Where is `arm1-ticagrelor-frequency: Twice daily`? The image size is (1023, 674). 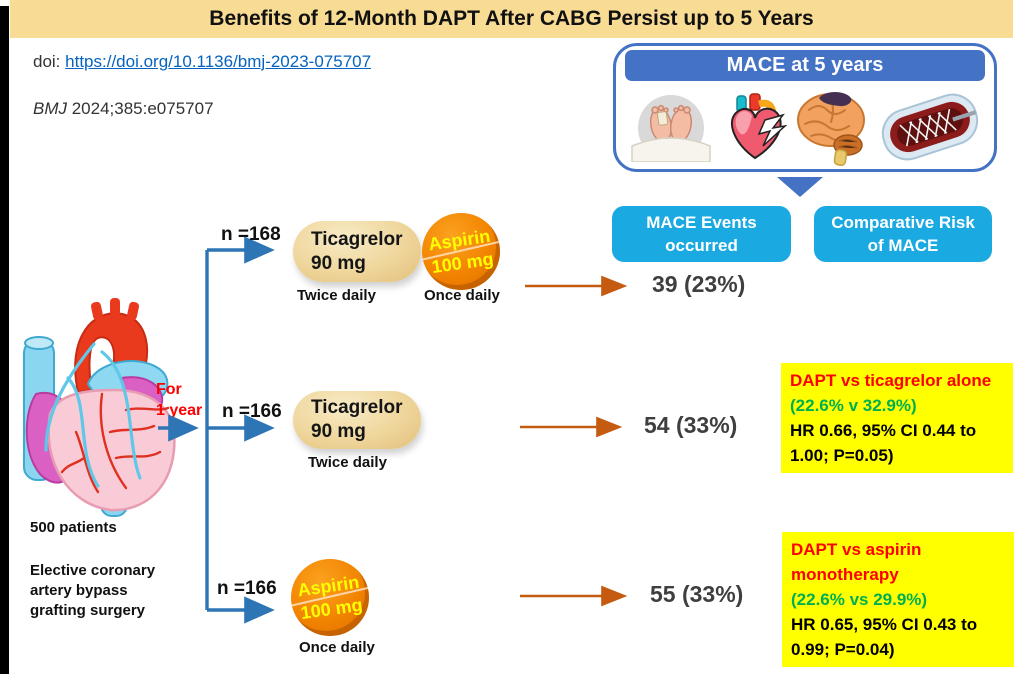
arm1-ticagrelor-frequency: Twice daily is located at coordinates (336, 295).